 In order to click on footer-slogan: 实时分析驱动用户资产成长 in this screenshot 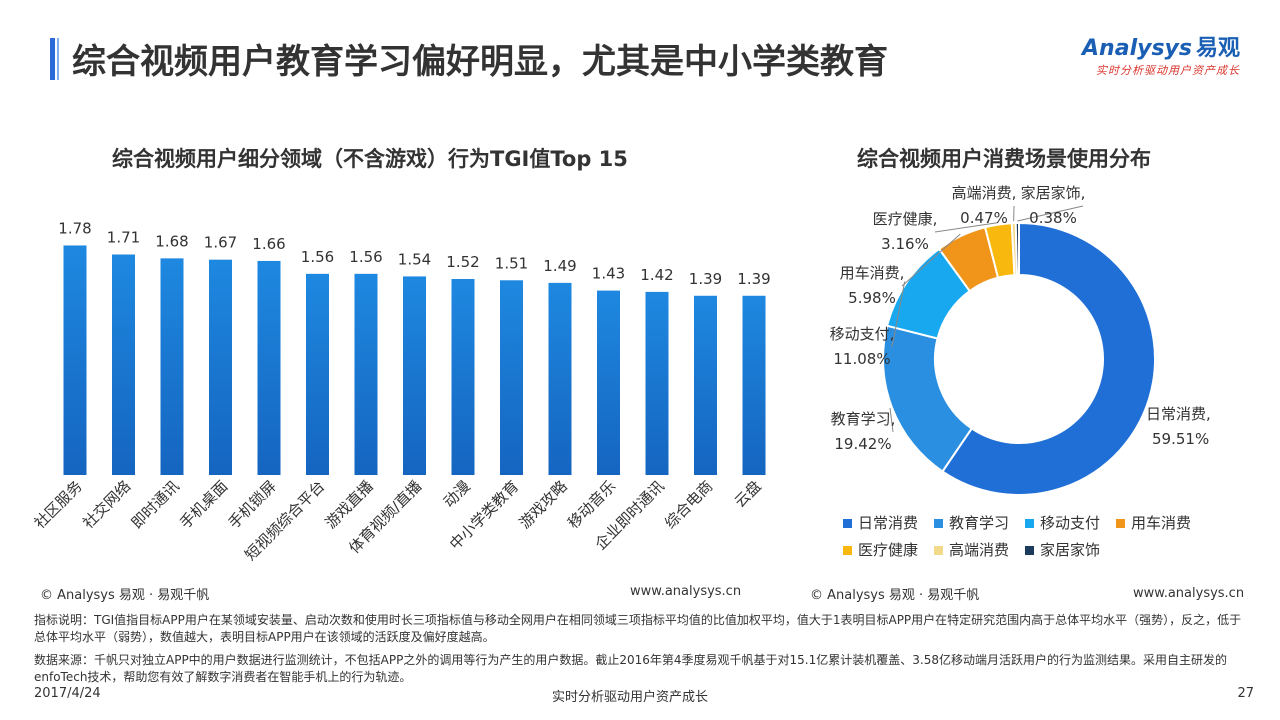, I will do `click(630, 697)`.